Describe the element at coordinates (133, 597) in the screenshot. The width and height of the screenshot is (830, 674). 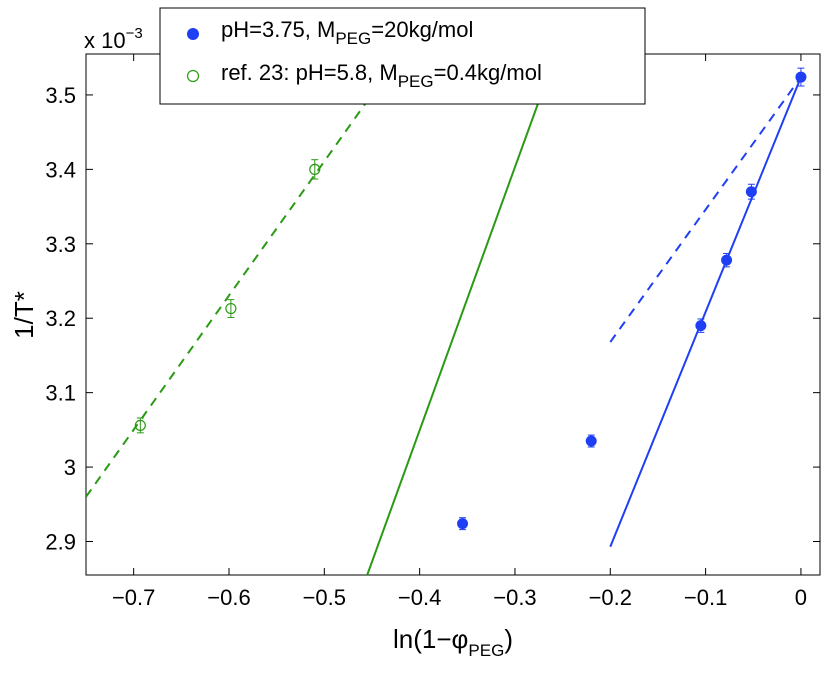
I see `x-tick-label: −0.7` at that location.